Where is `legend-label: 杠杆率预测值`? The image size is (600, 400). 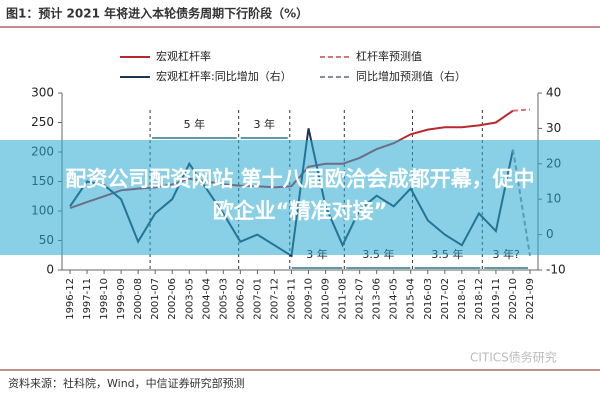 legend-label: 杠杆率预测值 is located at coordinates (389, 56).